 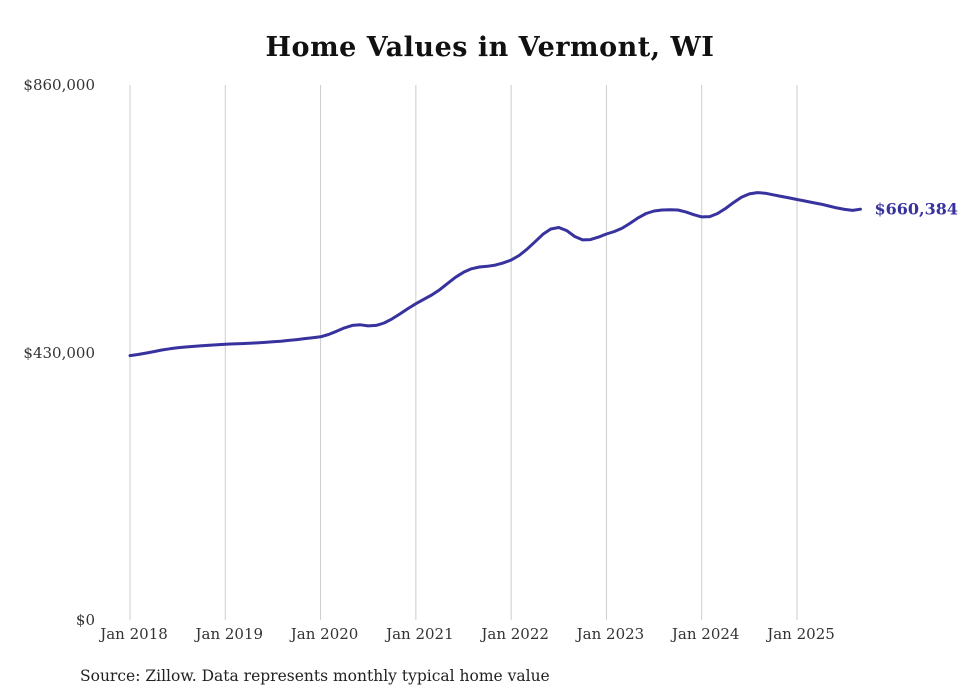 What do you see at coordinates (85, 620) in the screenshot?
I see `y-tick-label: $0` at bounding box center [85, 620].